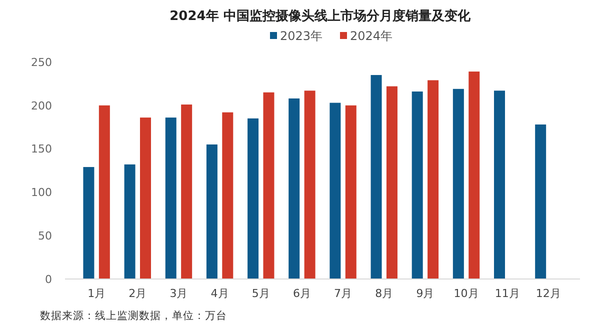 This screenshot has height=329, width=600. I want to click on y-tick-label: 50, so click(45, 235).